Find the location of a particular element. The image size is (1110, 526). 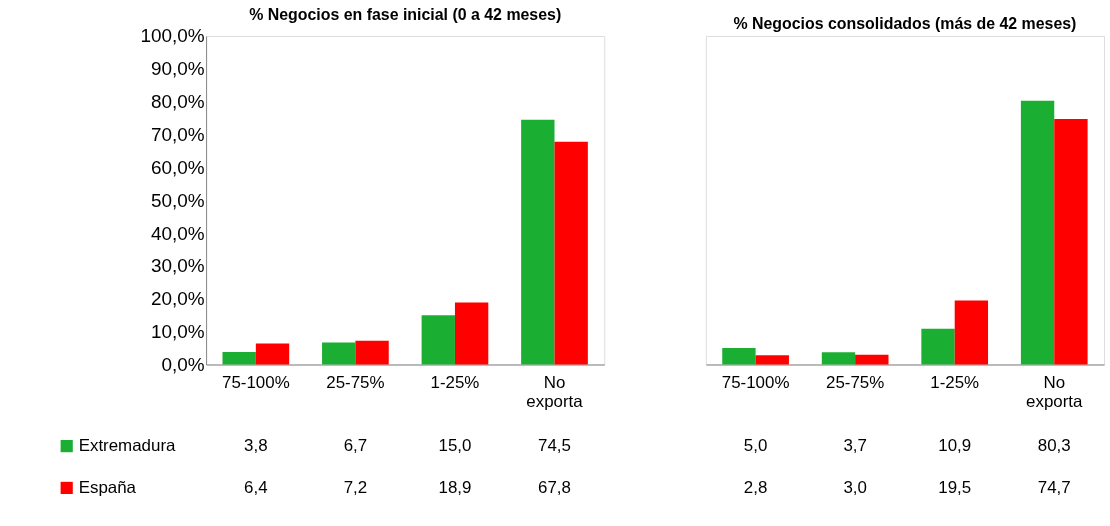

data-label: 3,0 is located at coordinates (855, 487).